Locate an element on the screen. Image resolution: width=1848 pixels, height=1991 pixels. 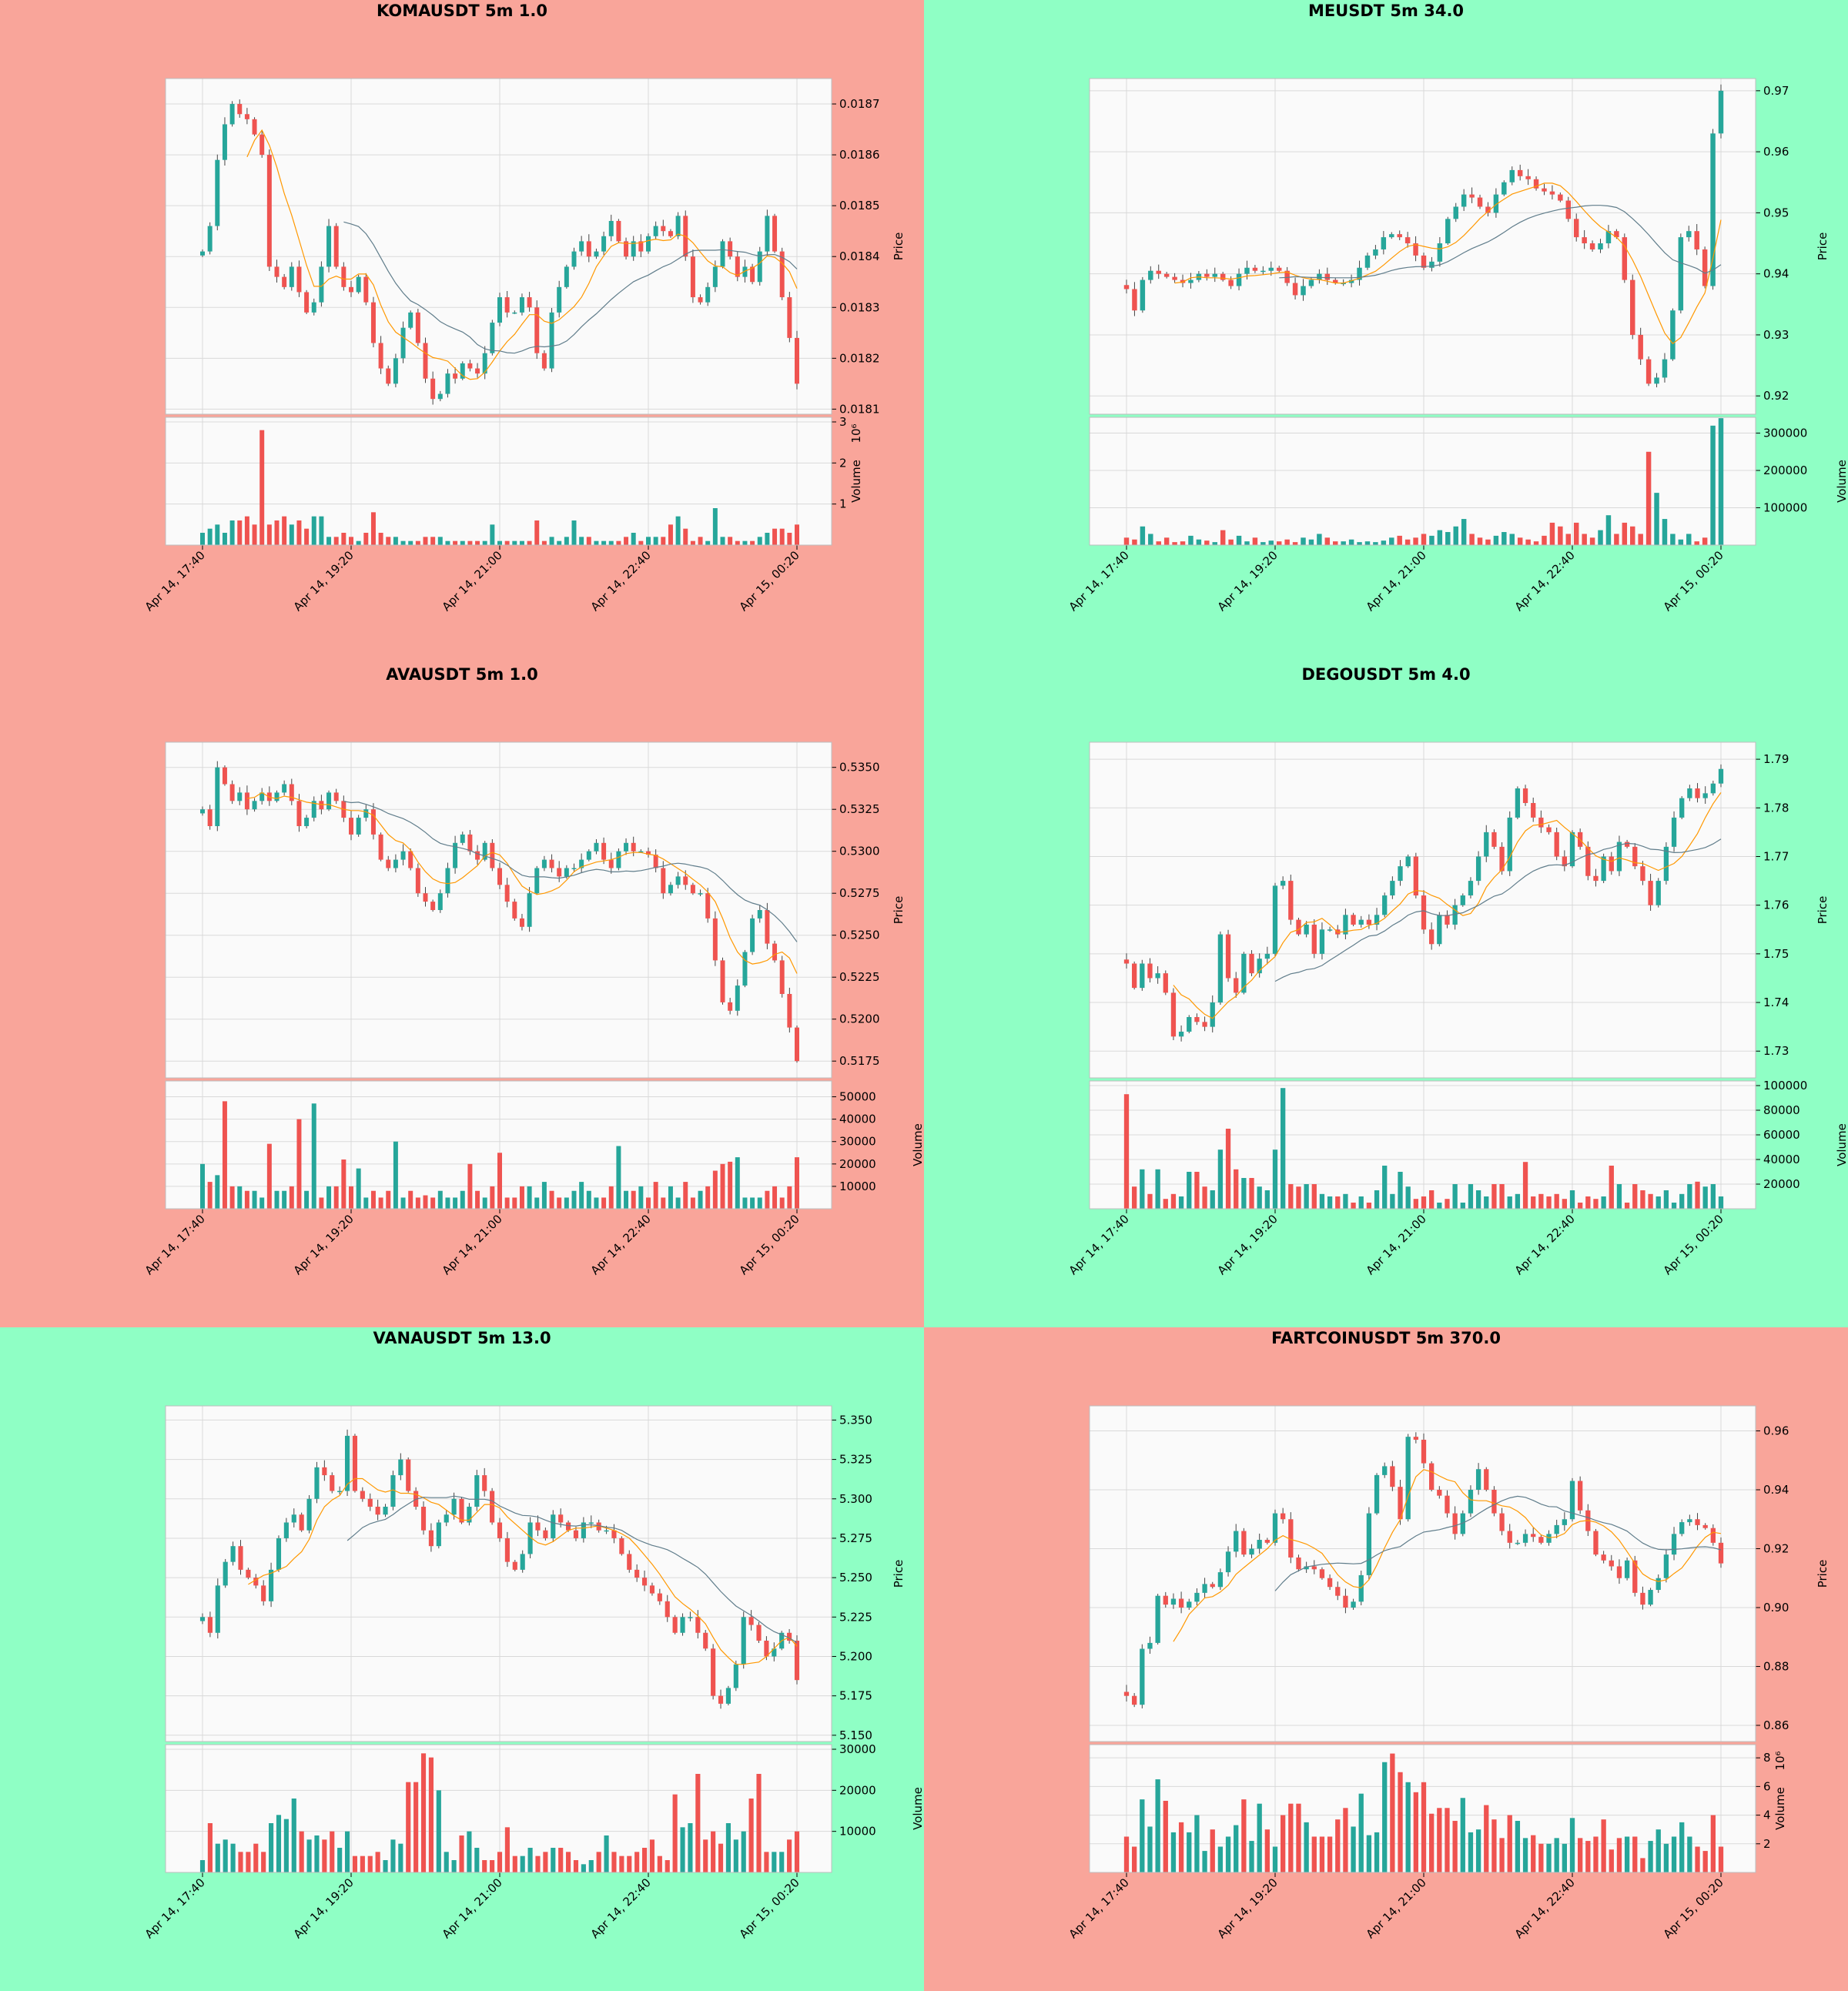
volume-tick-label: 40000 is located at coordinates (858, 1119).